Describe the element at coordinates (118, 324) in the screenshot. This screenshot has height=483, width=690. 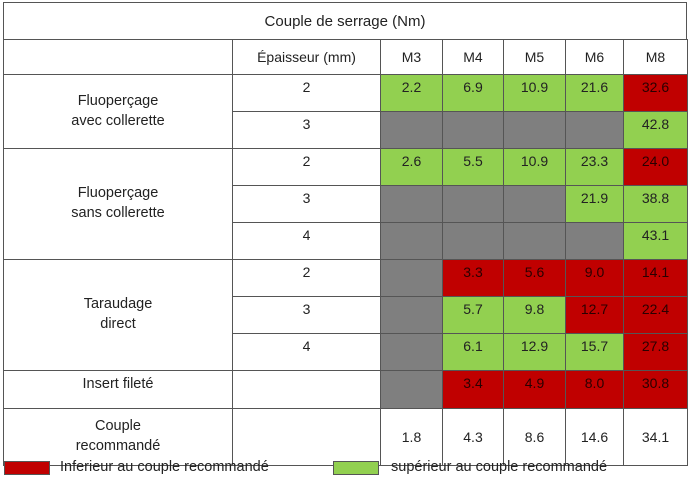
I see `group-label-line2: direct` at that location.